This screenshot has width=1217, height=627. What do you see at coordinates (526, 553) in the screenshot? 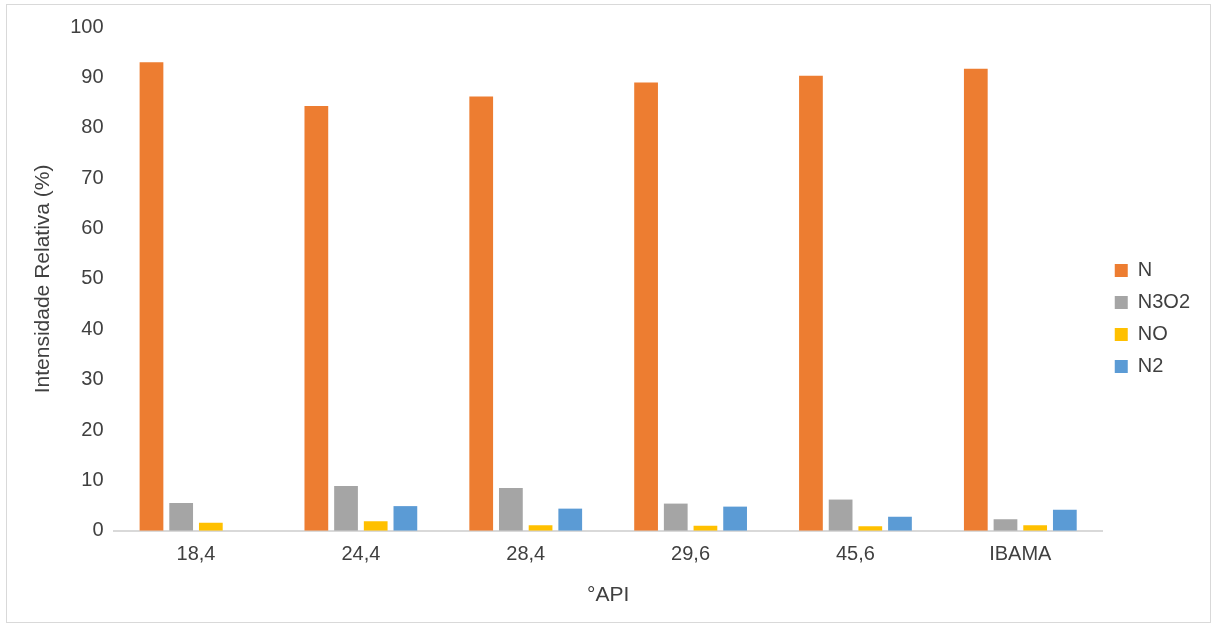
I see `x-tick-label: 28,4` at bounding box center [526, 553].